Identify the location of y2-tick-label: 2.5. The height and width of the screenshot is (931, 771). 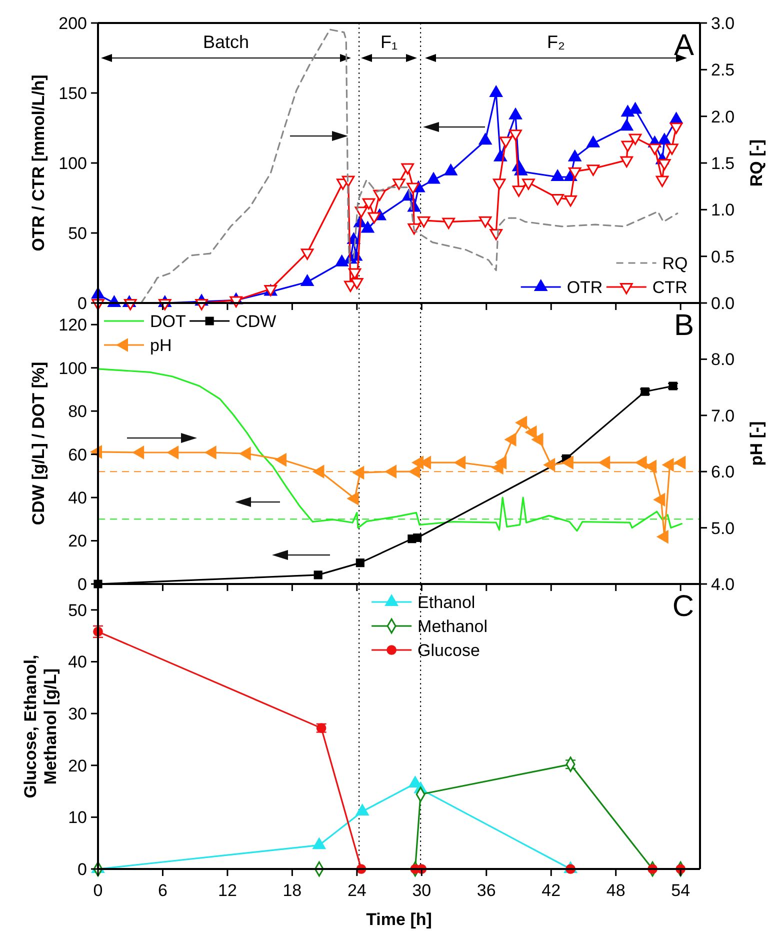
(723, 70).